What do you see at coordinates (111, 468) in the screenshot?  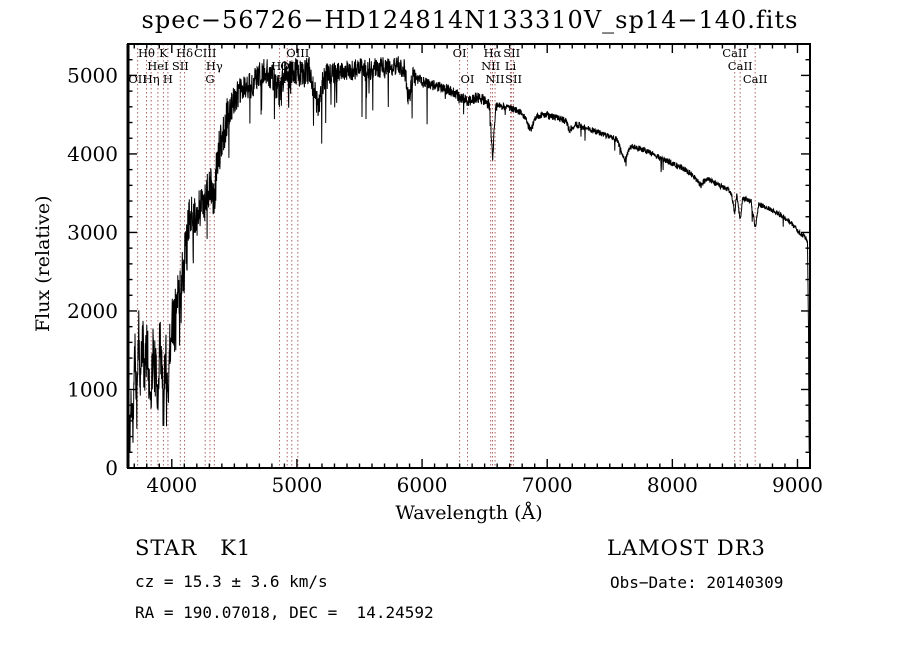 I see `svg-text: 0` at bounding box center [111, 468].